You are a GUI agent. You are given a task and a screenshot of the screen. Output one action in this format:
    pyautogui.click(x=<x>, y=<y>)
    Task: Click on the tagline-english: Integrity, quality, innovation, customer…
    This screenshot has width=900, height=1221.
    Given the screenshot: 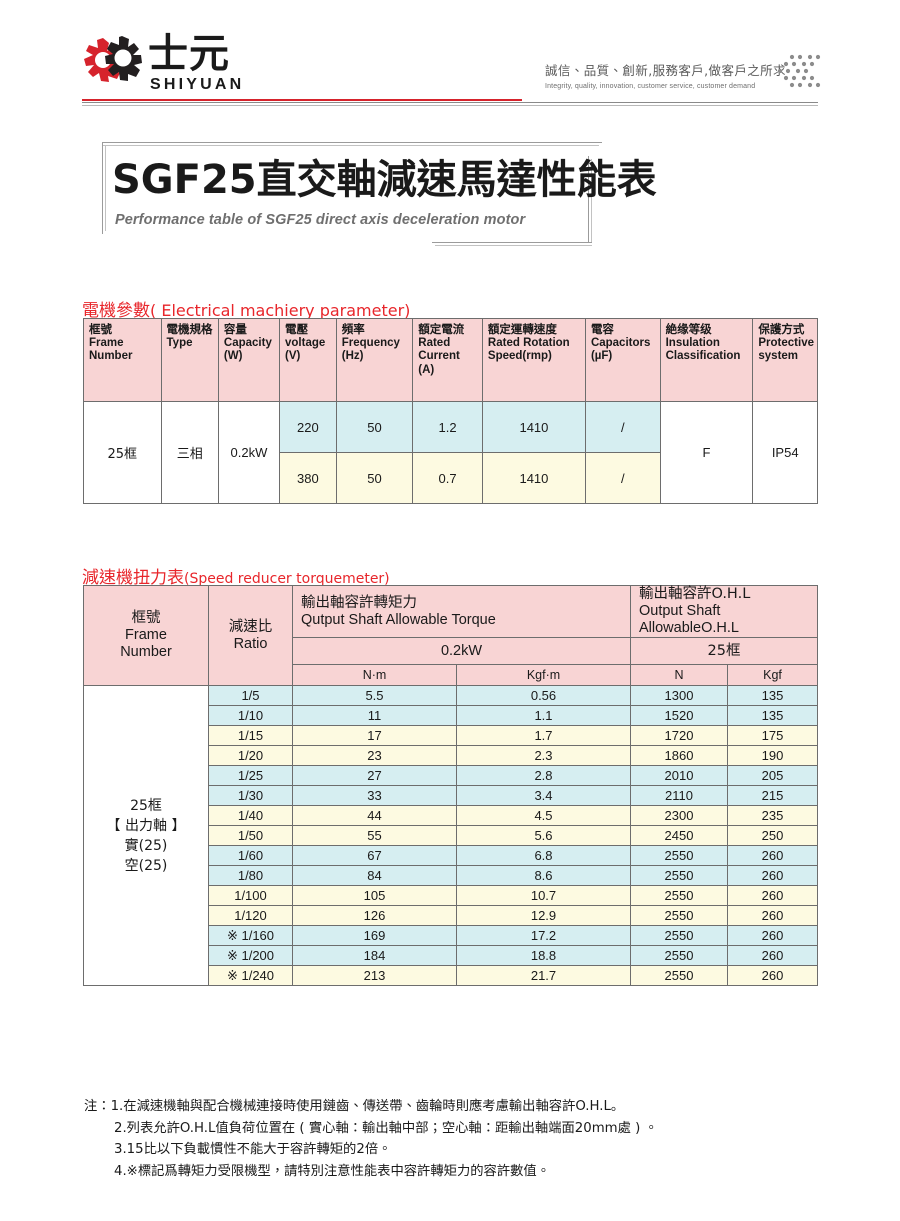 What is the action you would take?
    pyautogui.click(x=650, y=86)
    